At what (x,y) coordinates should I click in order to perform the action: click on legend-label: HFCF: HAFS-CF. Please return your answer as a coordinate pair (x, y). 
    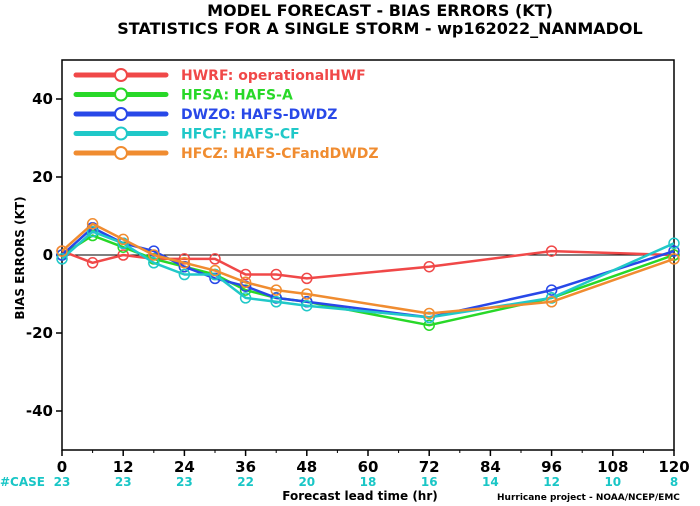
    Looking at the image, I should click on (240, 135).